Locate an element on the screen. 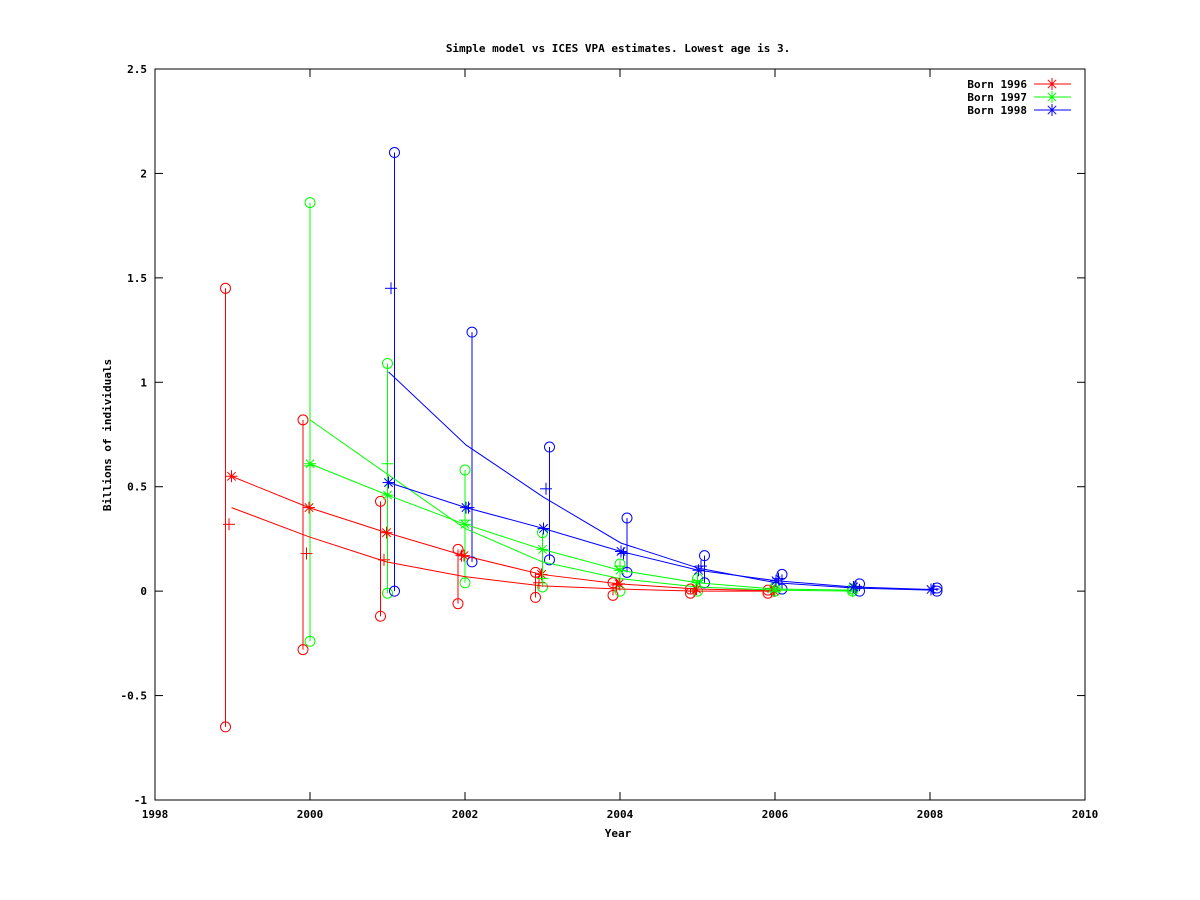  y-tick-label: 0 is located at coordinates (143, 591).